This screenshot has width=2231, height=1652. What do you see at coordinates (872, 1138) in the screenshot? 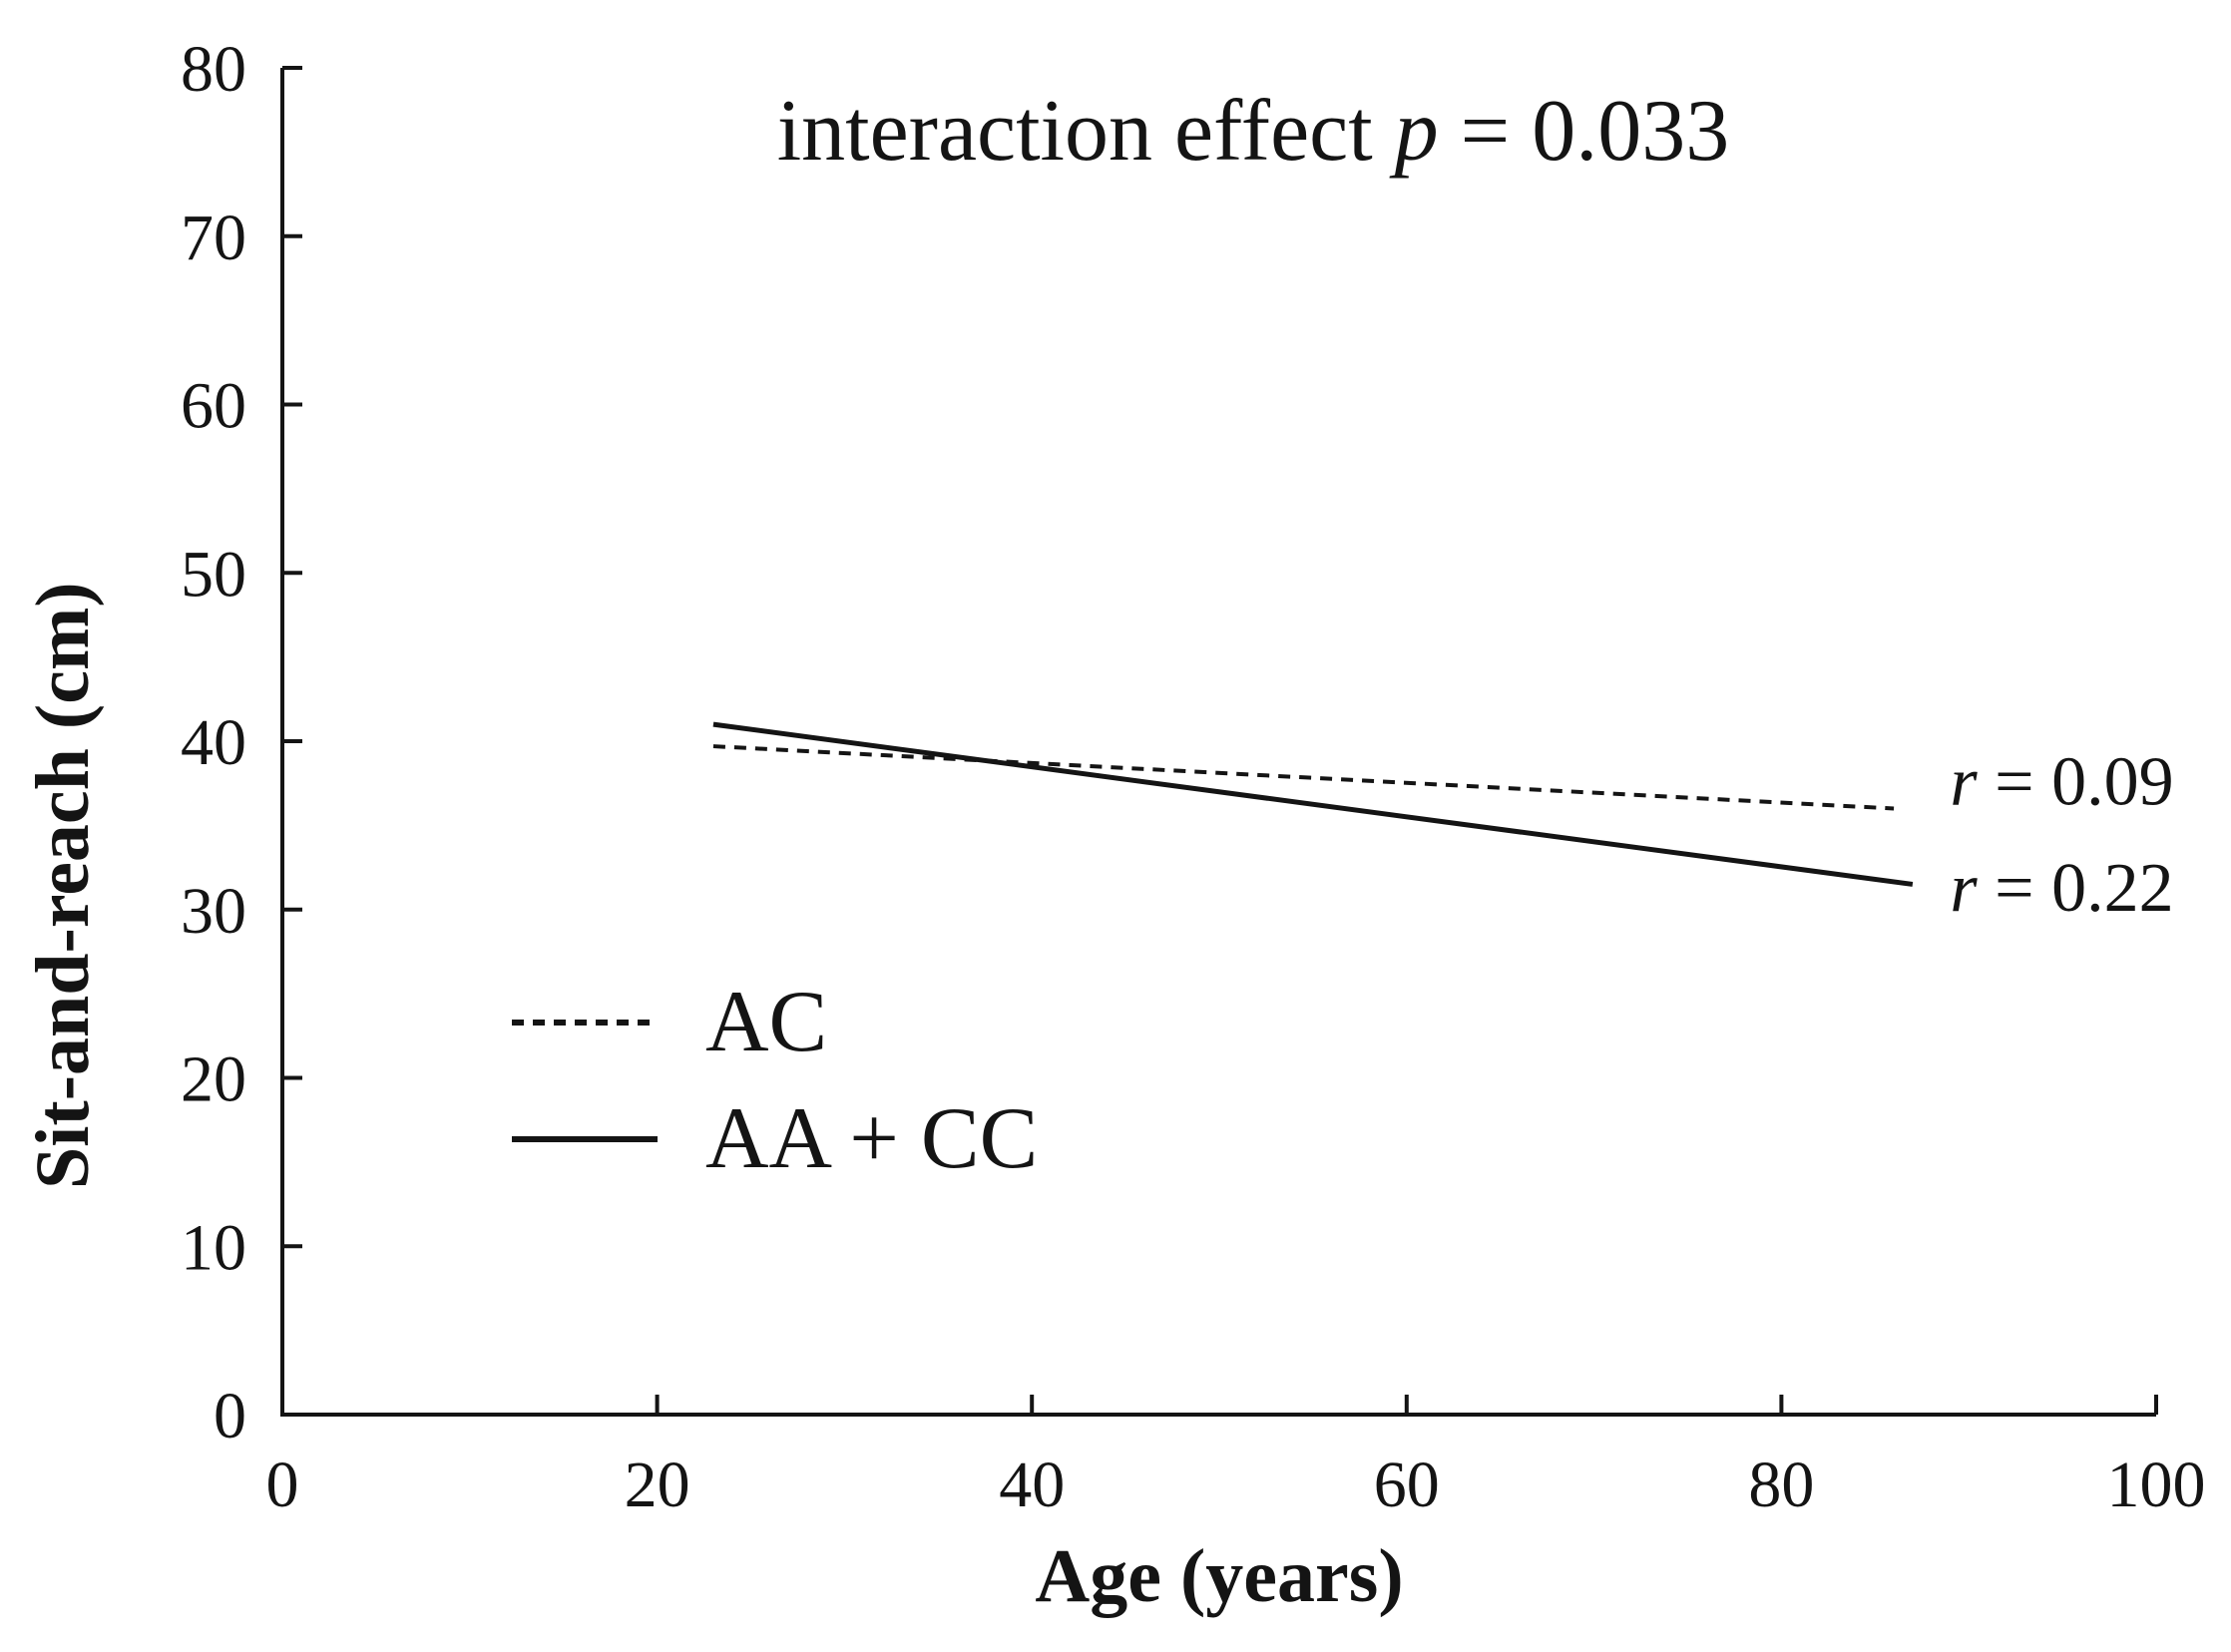
I see `legend-label: AA + CC` at bounding box center [872, 1138].